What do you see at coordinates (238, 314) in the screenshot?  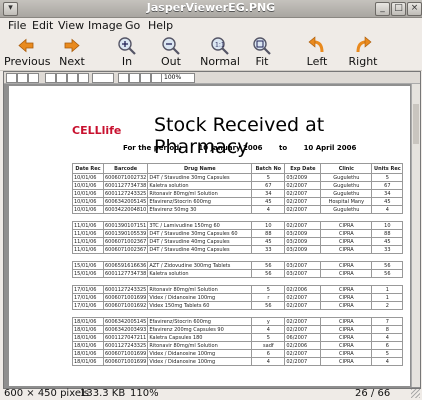 I see `group-spacer` at bounding box center [238, 314].